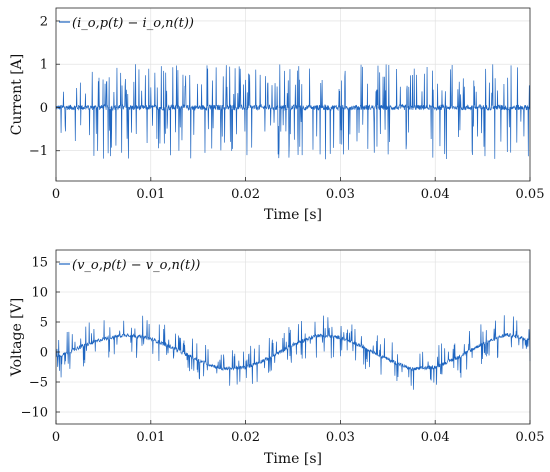  What do you see at coordinates (44, 21) in the screenshot?
I see `y-tick-label: 2` at bounding box center [44, 21].